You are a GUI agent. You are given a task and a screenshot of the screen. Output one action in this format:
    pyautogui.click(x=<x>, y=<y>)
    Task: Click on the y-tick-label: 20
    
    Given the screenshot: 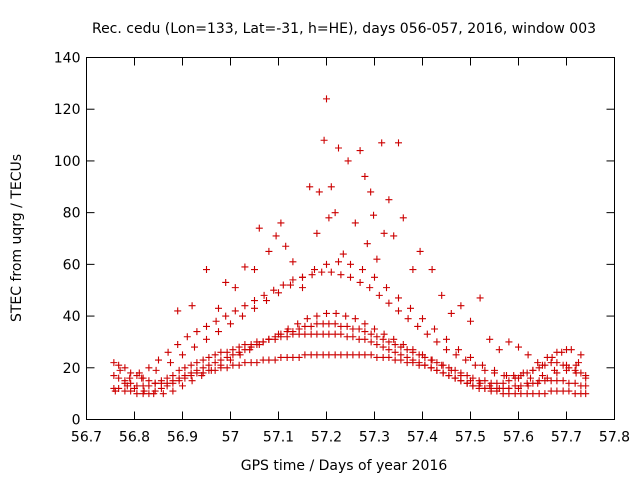 What is the action you would take?
    pyautogui.click(x=72, y=369)
    